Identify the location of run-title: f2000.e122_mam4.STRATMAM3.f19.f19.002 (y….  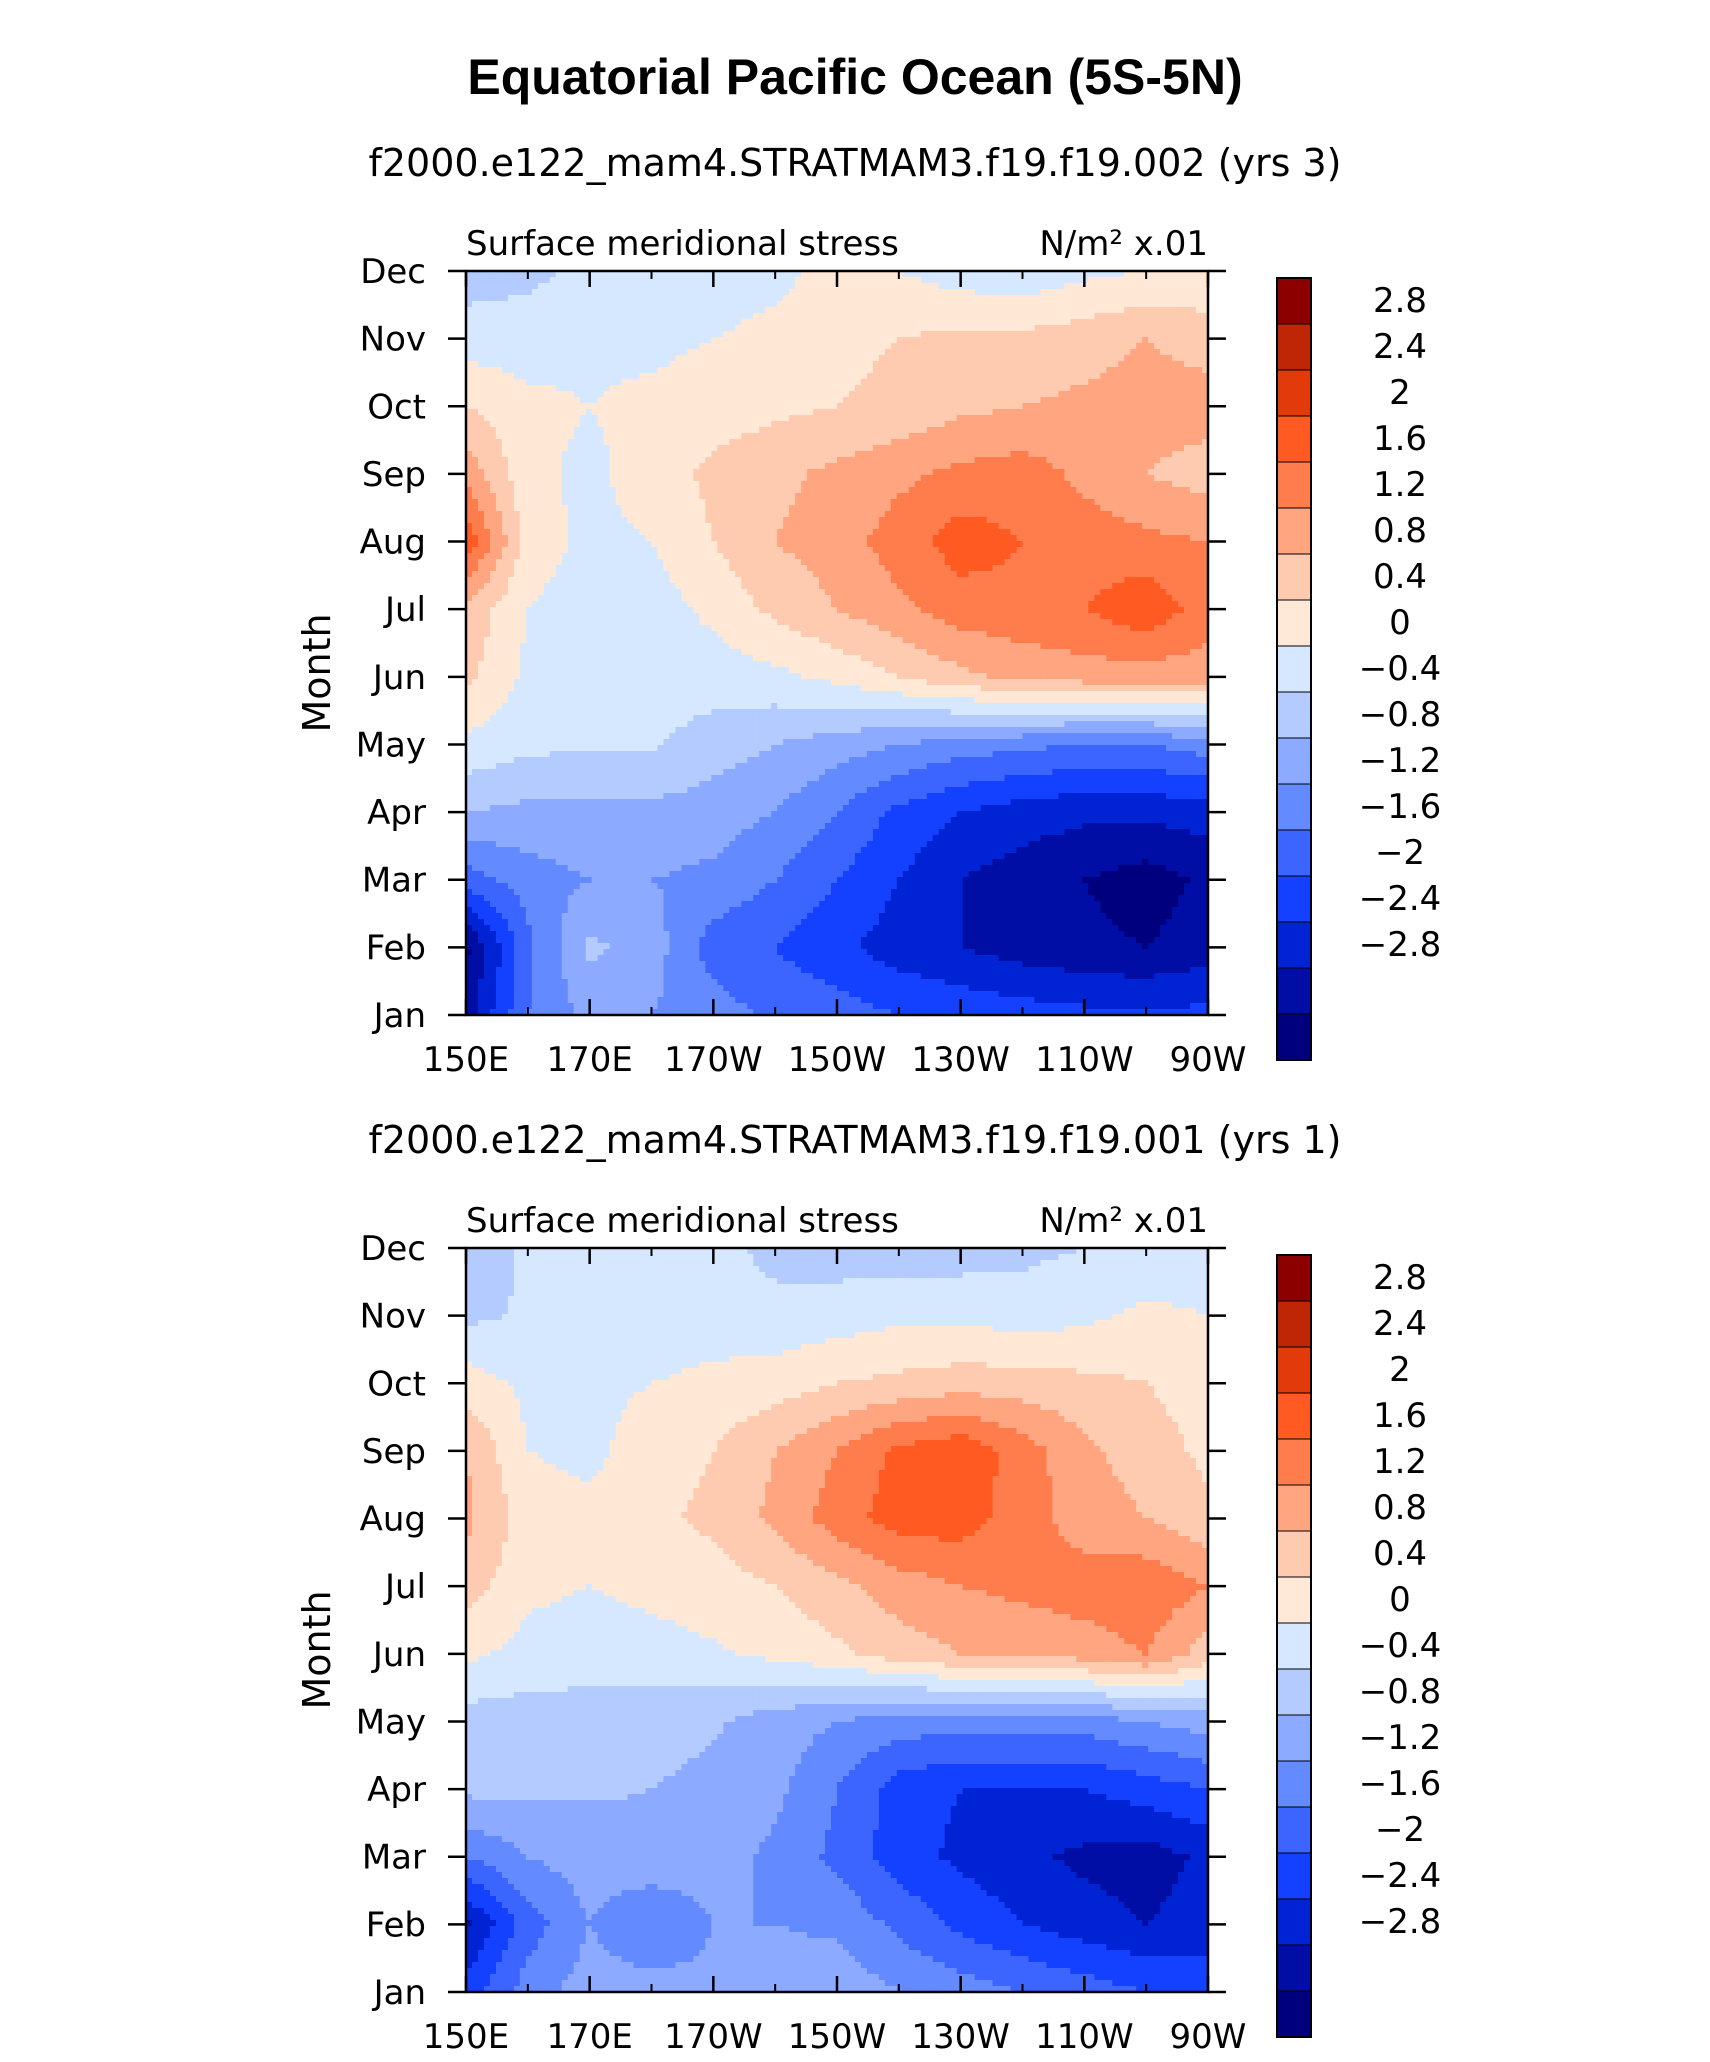
(855, 163).